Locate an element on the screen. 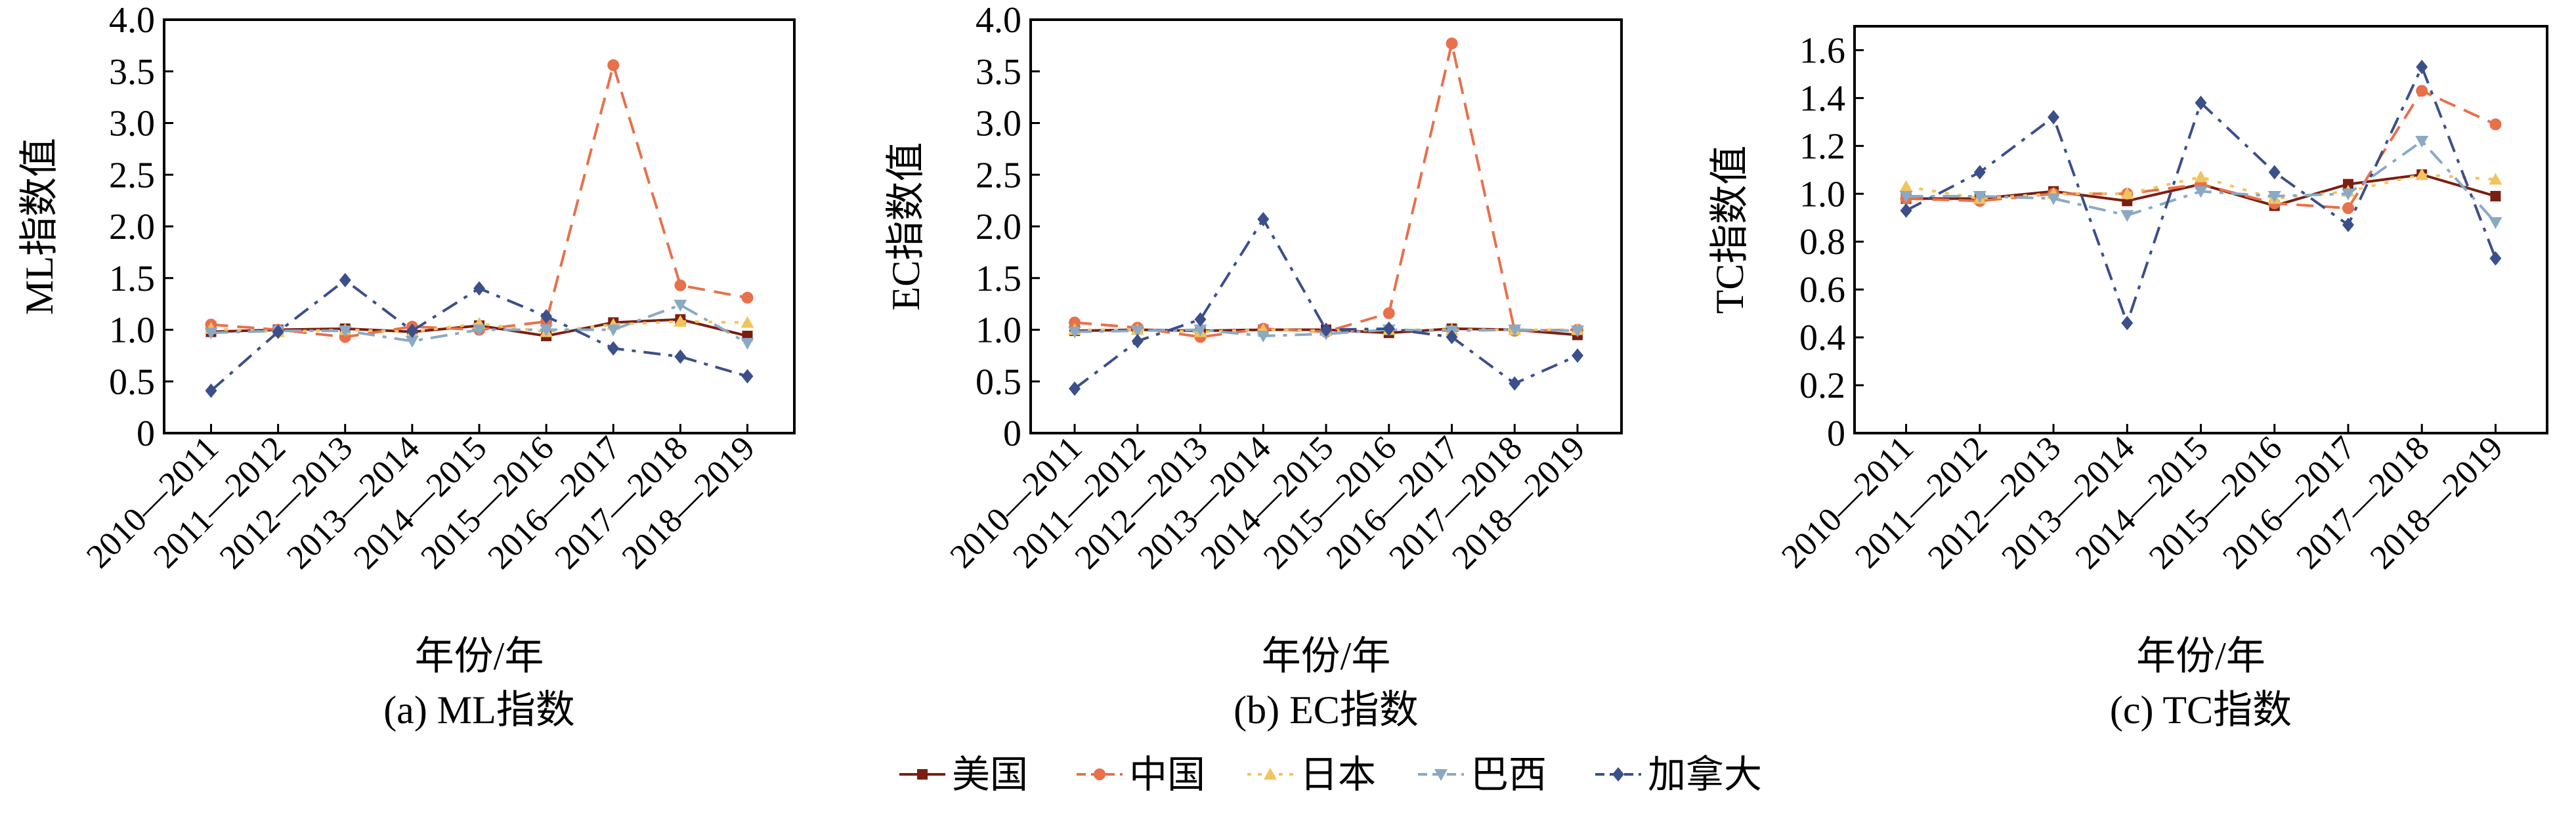 The image size is (2576, 838). panel-caption: (b) EC指数 is located at coordinates (1326, 710).